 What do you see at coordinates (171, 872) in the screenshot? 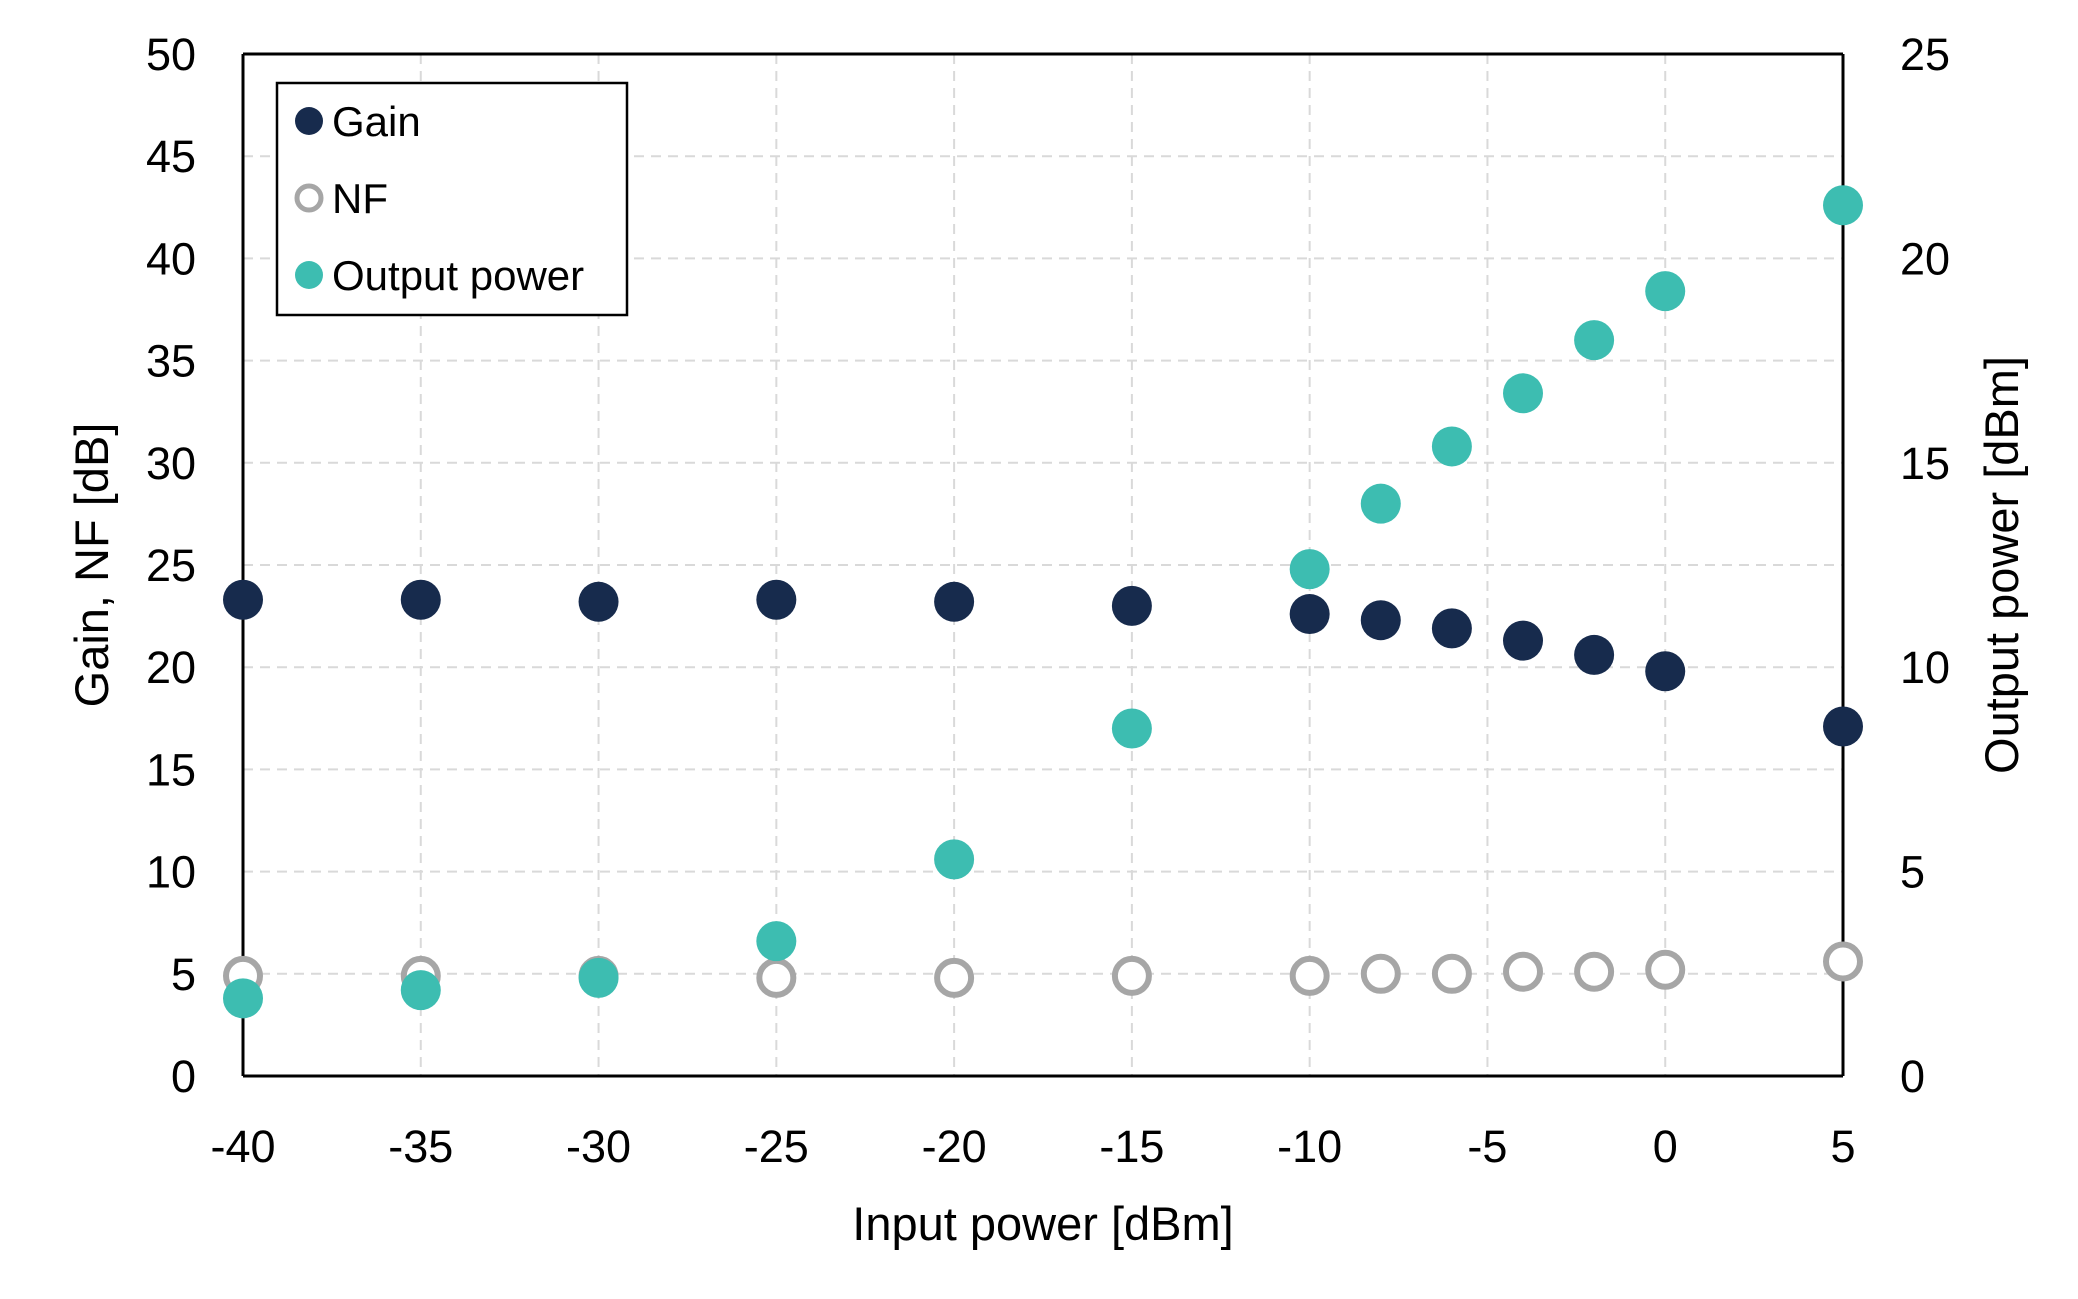
I see `y-tick-label: 10` at bounding box center [171, 872].